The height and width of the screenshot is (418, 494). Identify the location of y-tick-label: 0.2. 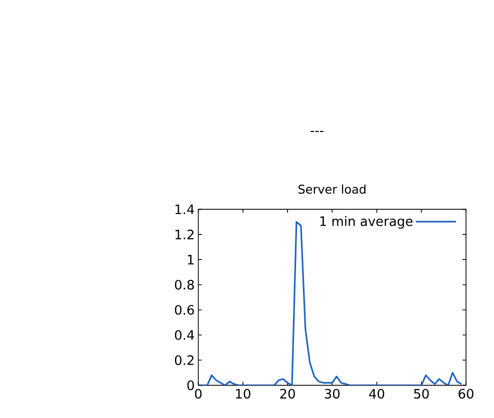
(184, 360).